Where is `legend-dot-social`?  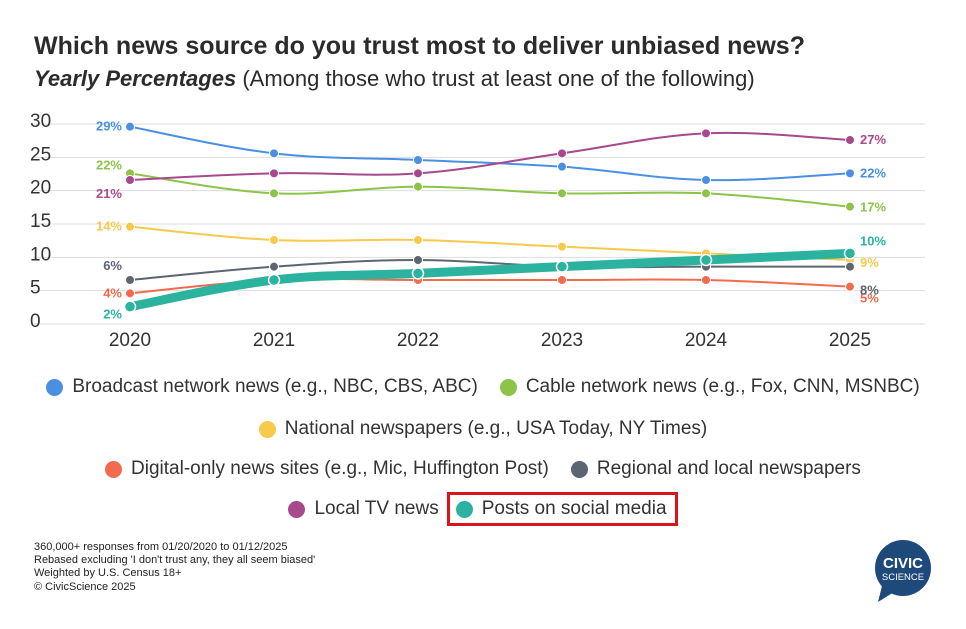 legend-dot-social is located at coordinates (464, 509).